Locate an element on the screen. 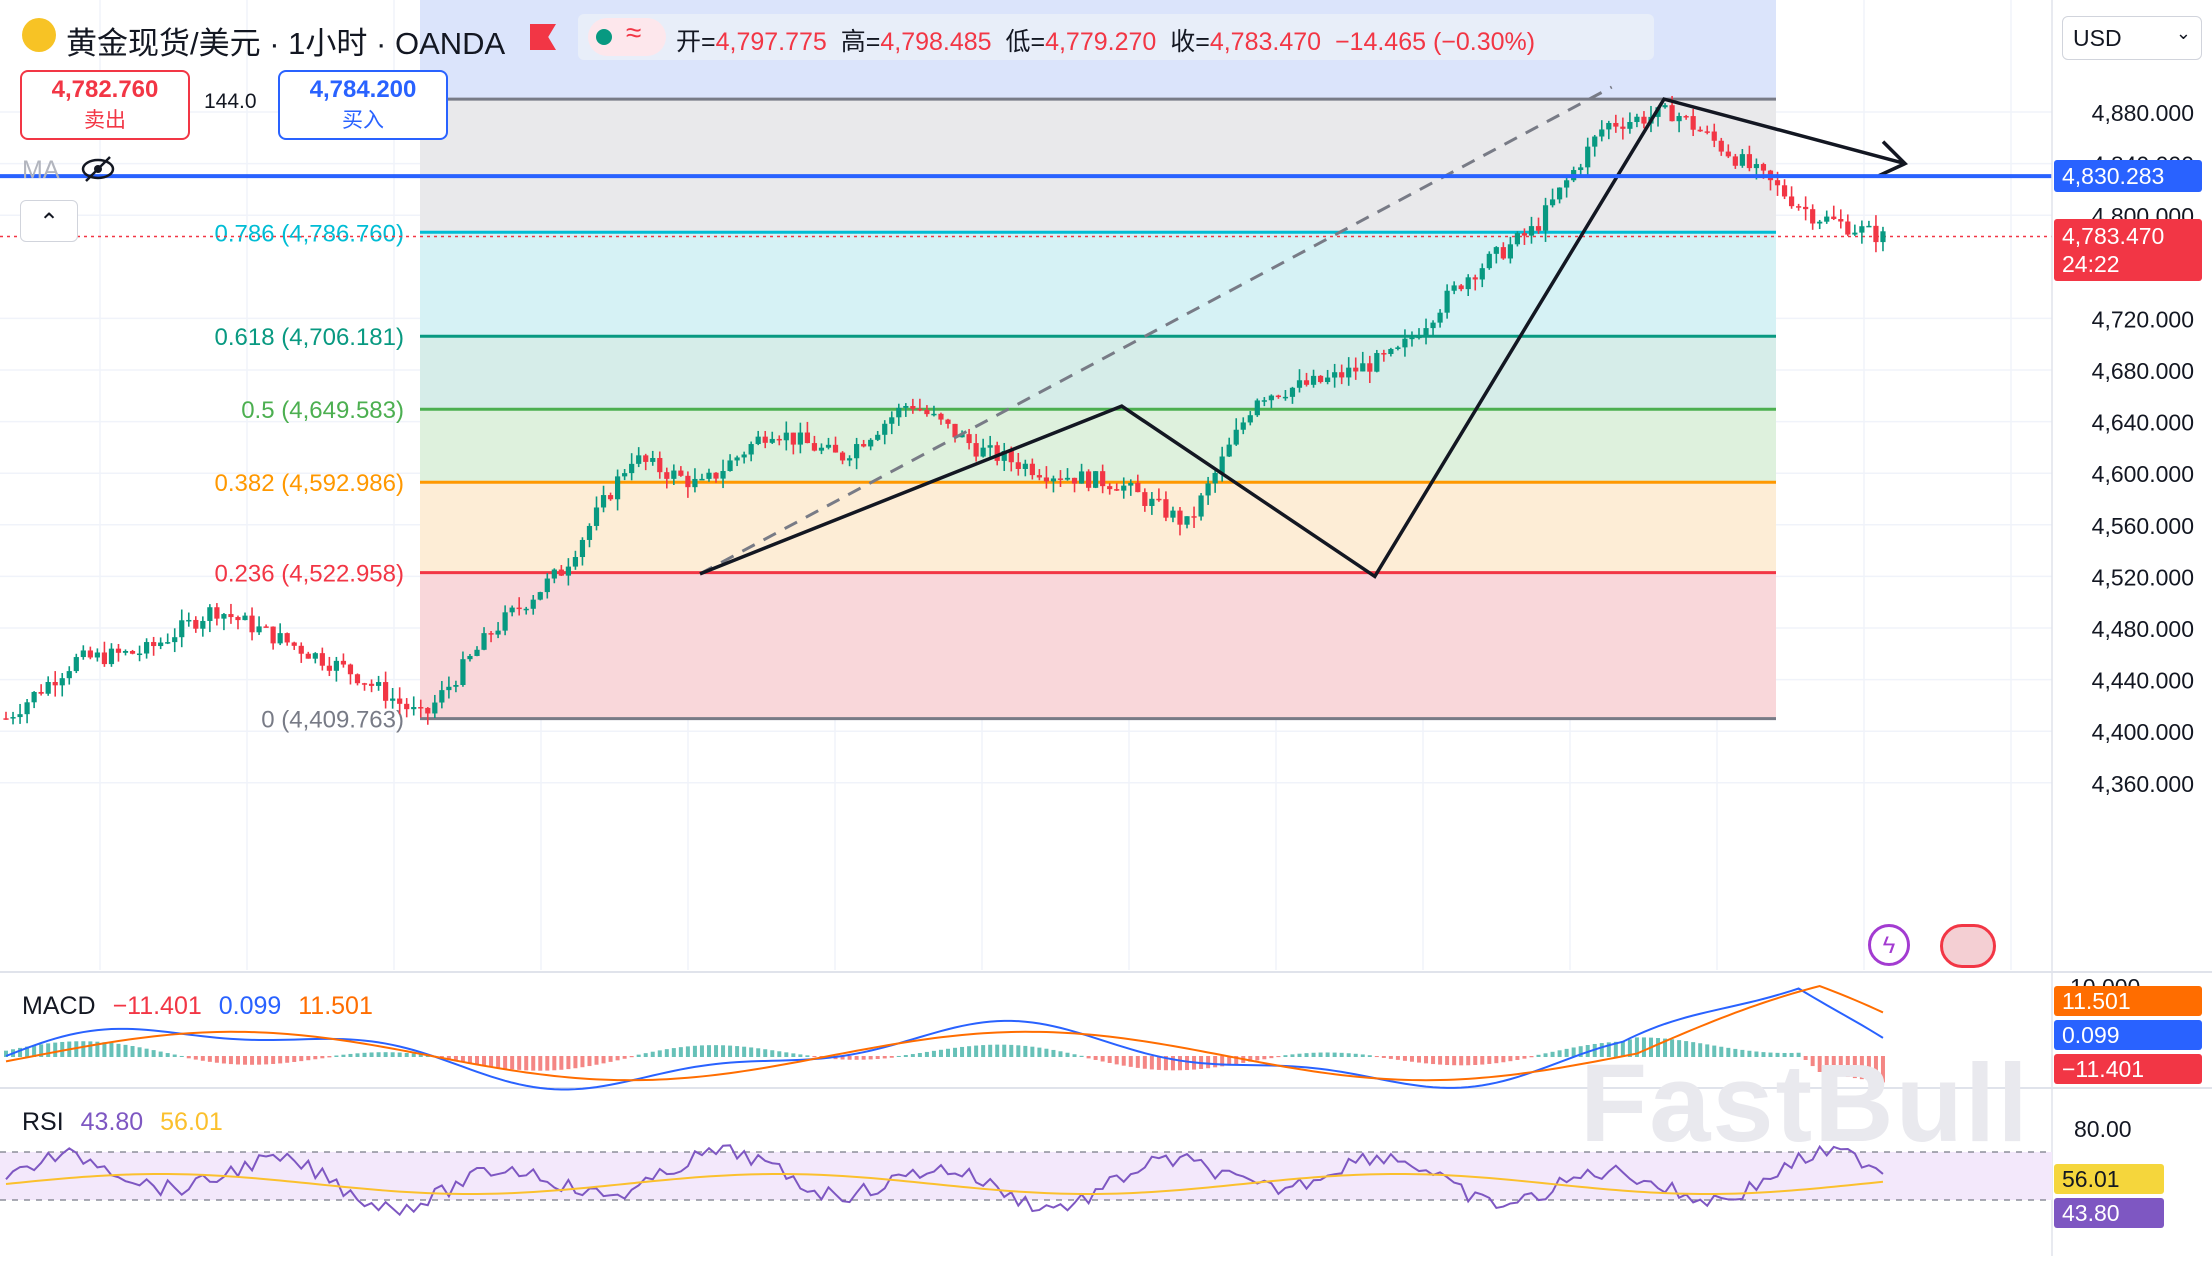 This screenshot has width=2212, height=1261. fib-level-label: 0.618 (4,706.181) is located at coordinates (309, 337).